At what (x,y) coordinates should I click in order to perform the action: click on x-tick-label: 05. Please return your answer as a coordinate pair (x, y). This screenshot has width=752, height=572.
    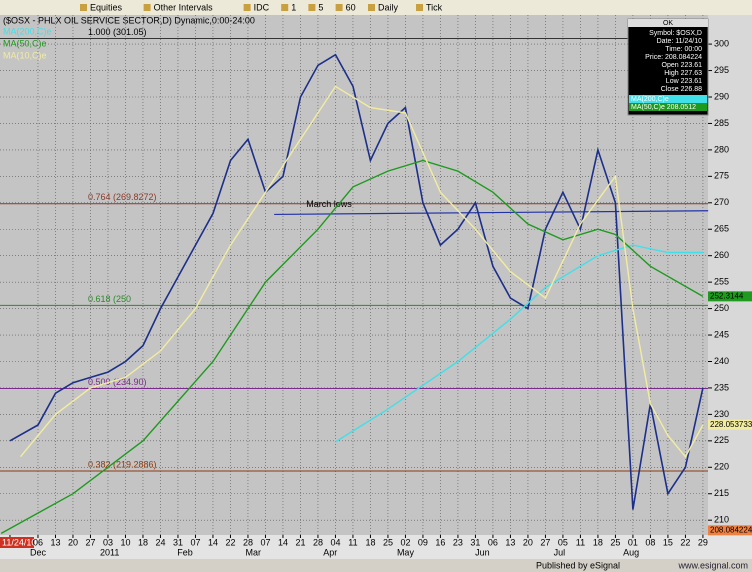
    Looking at the image, I should click on (563, 542).